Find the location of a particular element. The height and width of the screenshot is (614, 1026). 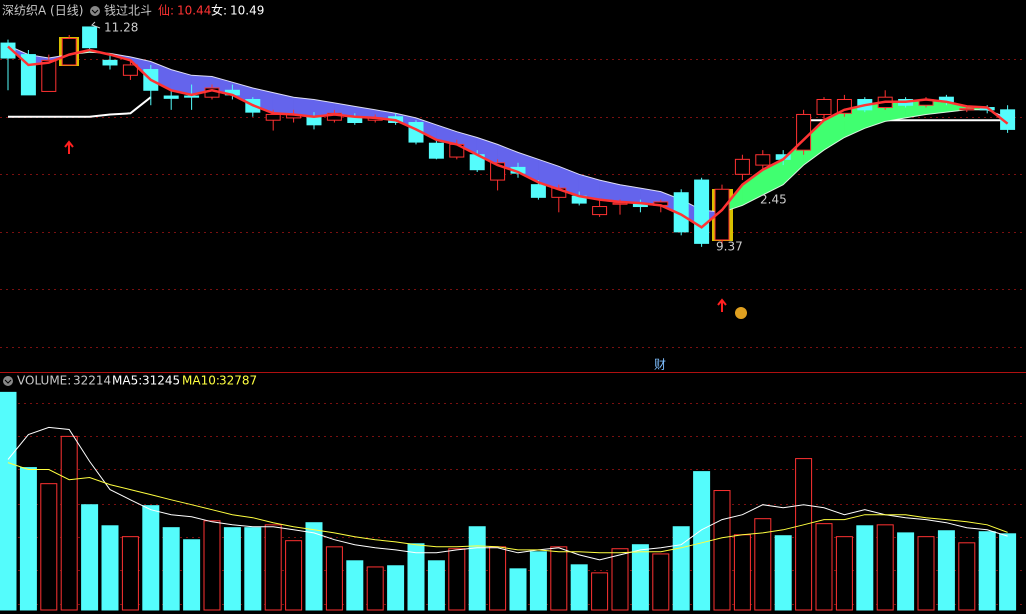

annotation: 9.37 is located at coordinates (729, 247).